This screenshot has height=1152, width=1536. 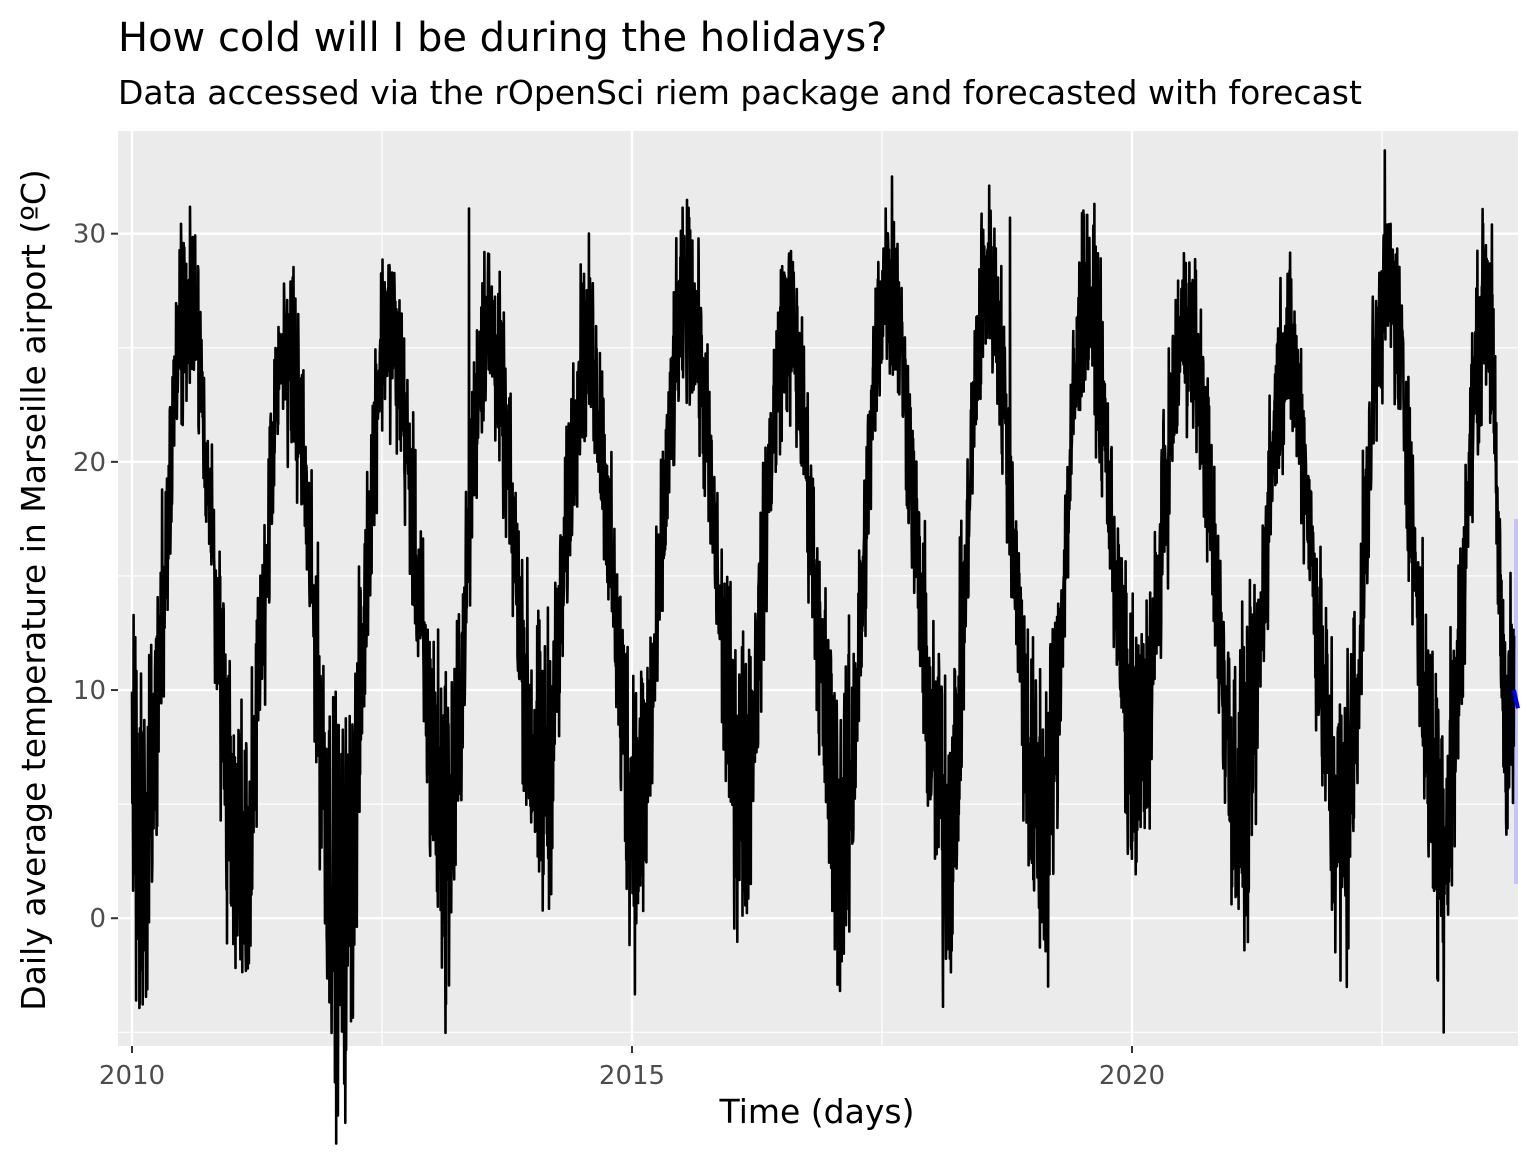 I want to click on y-tick-label: 20, so click(x=89, y=463).